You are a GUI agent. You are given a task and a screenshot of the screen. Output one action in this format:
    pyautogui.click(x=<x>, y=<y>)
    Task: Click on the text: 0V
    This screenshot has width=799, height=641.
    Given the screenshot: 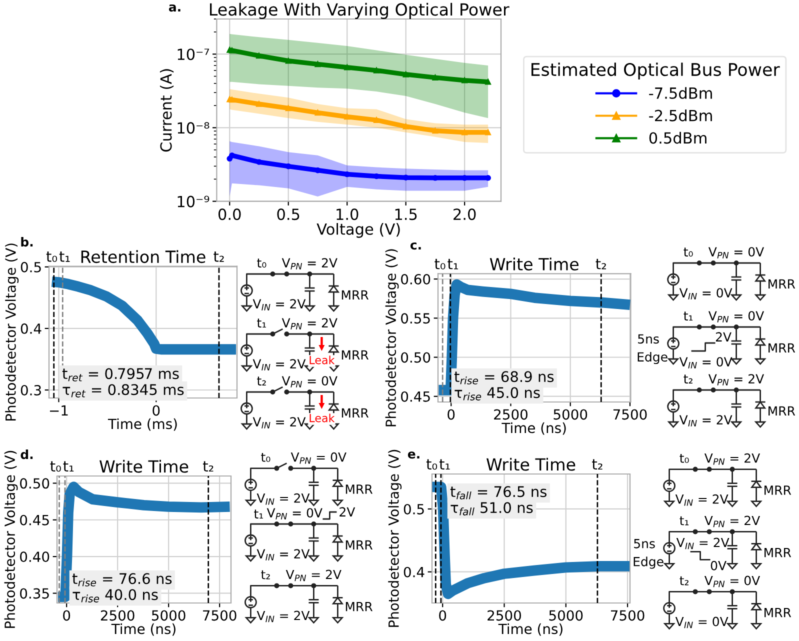 What is the action you would take?
    pyautogui.click(x=718, y=565)
    